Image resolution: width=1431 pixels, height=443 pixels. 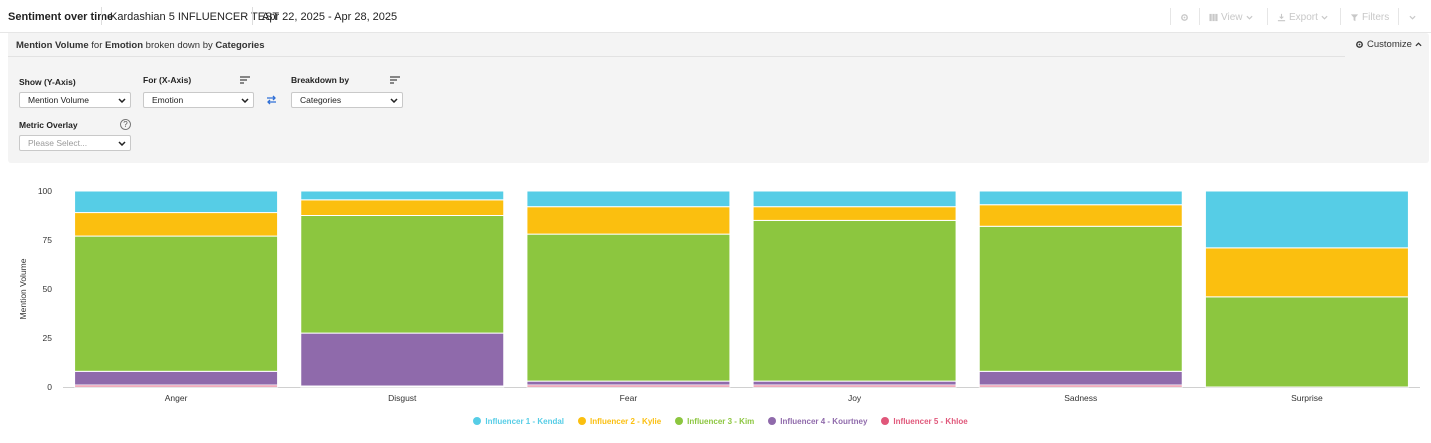 What do you see at coordinates (1281, 17) in the screenshot?
I see `download-icon` at bounding box center [1281, 17].